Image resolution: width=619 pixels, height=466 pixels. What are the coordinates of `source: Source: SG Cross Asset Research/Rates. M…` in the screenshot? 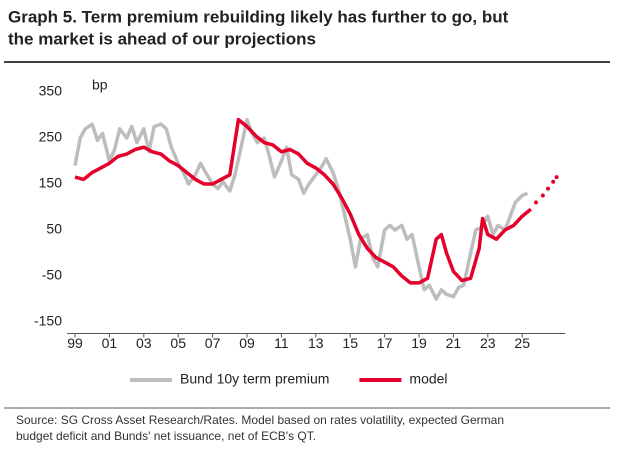 It's located at (260, 420).